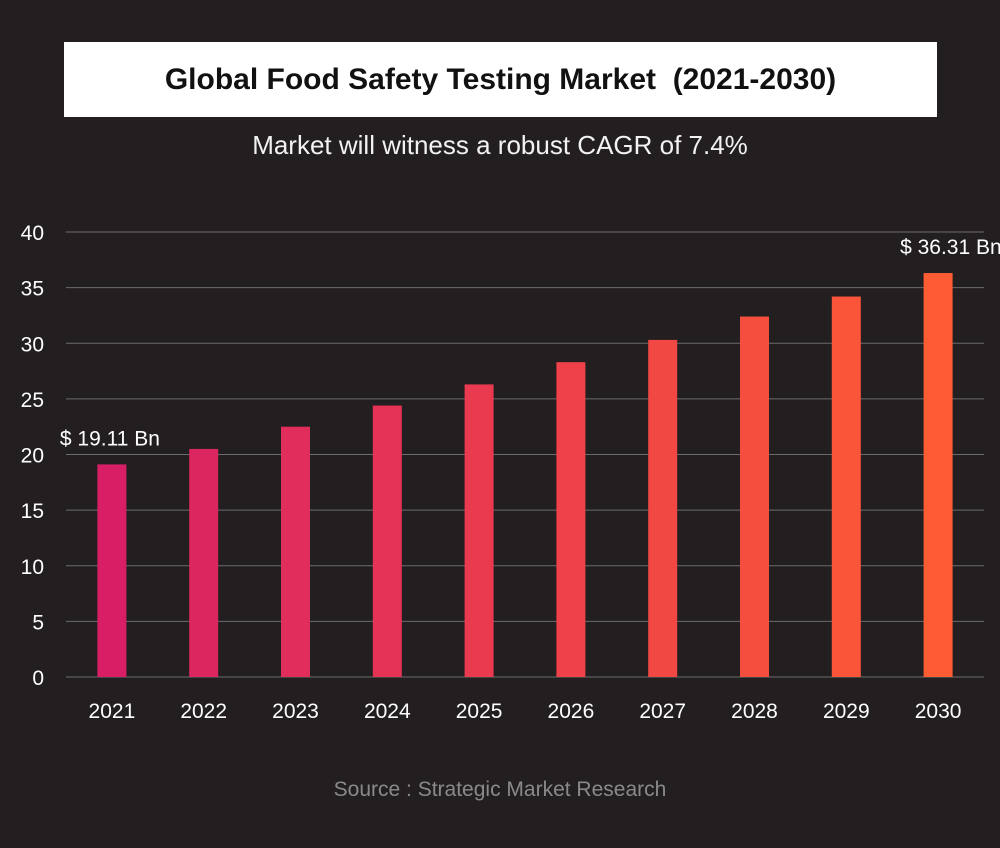  I want to click on x-tick-label: 2026, so click(571, 711).